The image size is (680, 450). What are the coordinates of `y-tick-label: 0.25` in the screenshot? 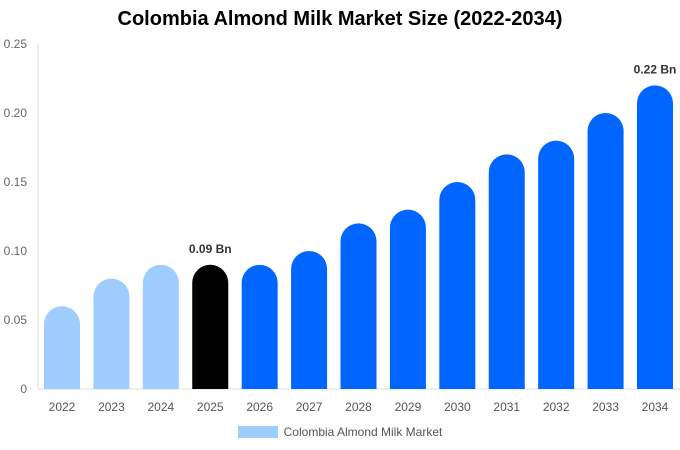 It's located at (16, 44).